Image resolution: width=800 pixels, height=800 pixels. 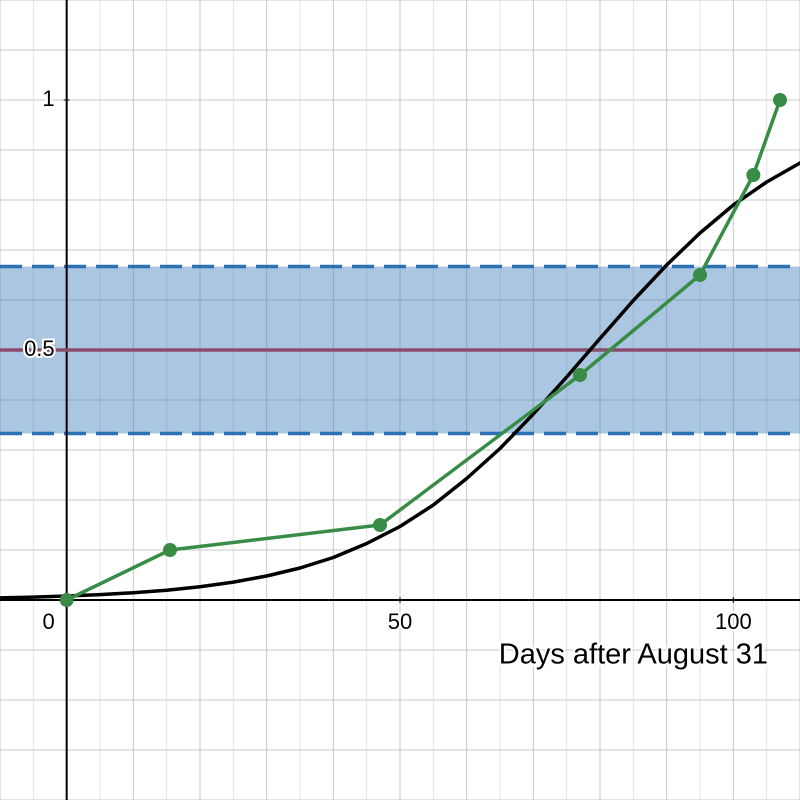 I want to click on x-axis-label: Days after August 31, so click(x=633, y=655).